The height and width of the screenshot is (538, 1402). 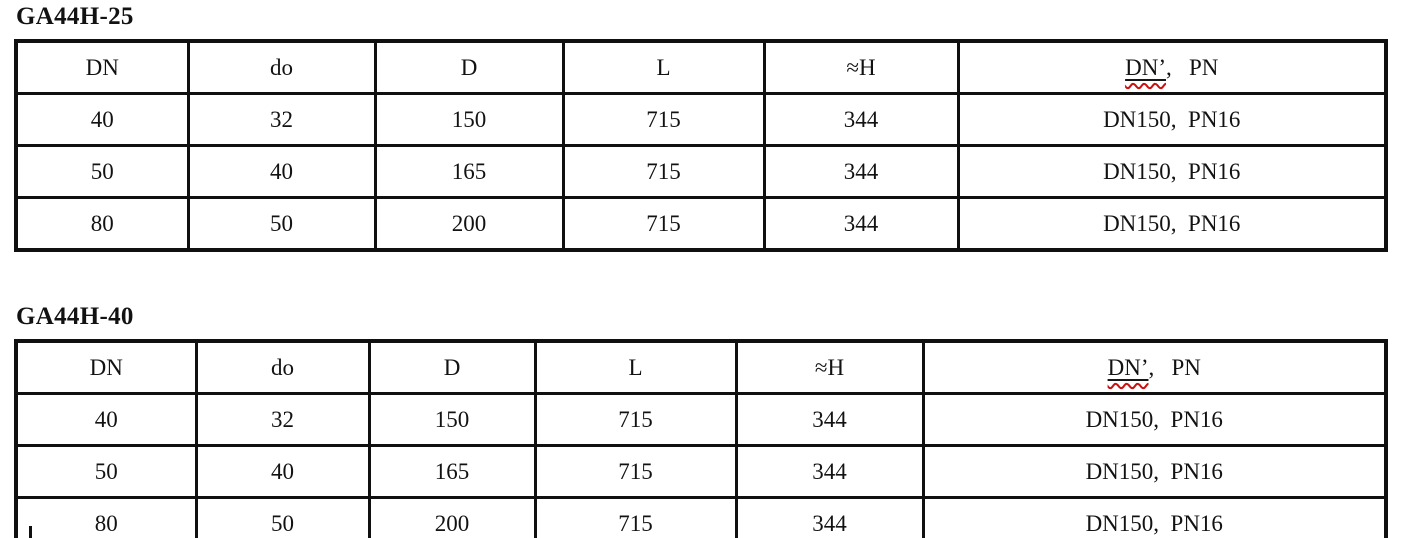 What do you see at coordinates (75, 316) in the screenshot?
I see `section-title-ga44h-40: GA44H-40` at bounding box center [75, 316].